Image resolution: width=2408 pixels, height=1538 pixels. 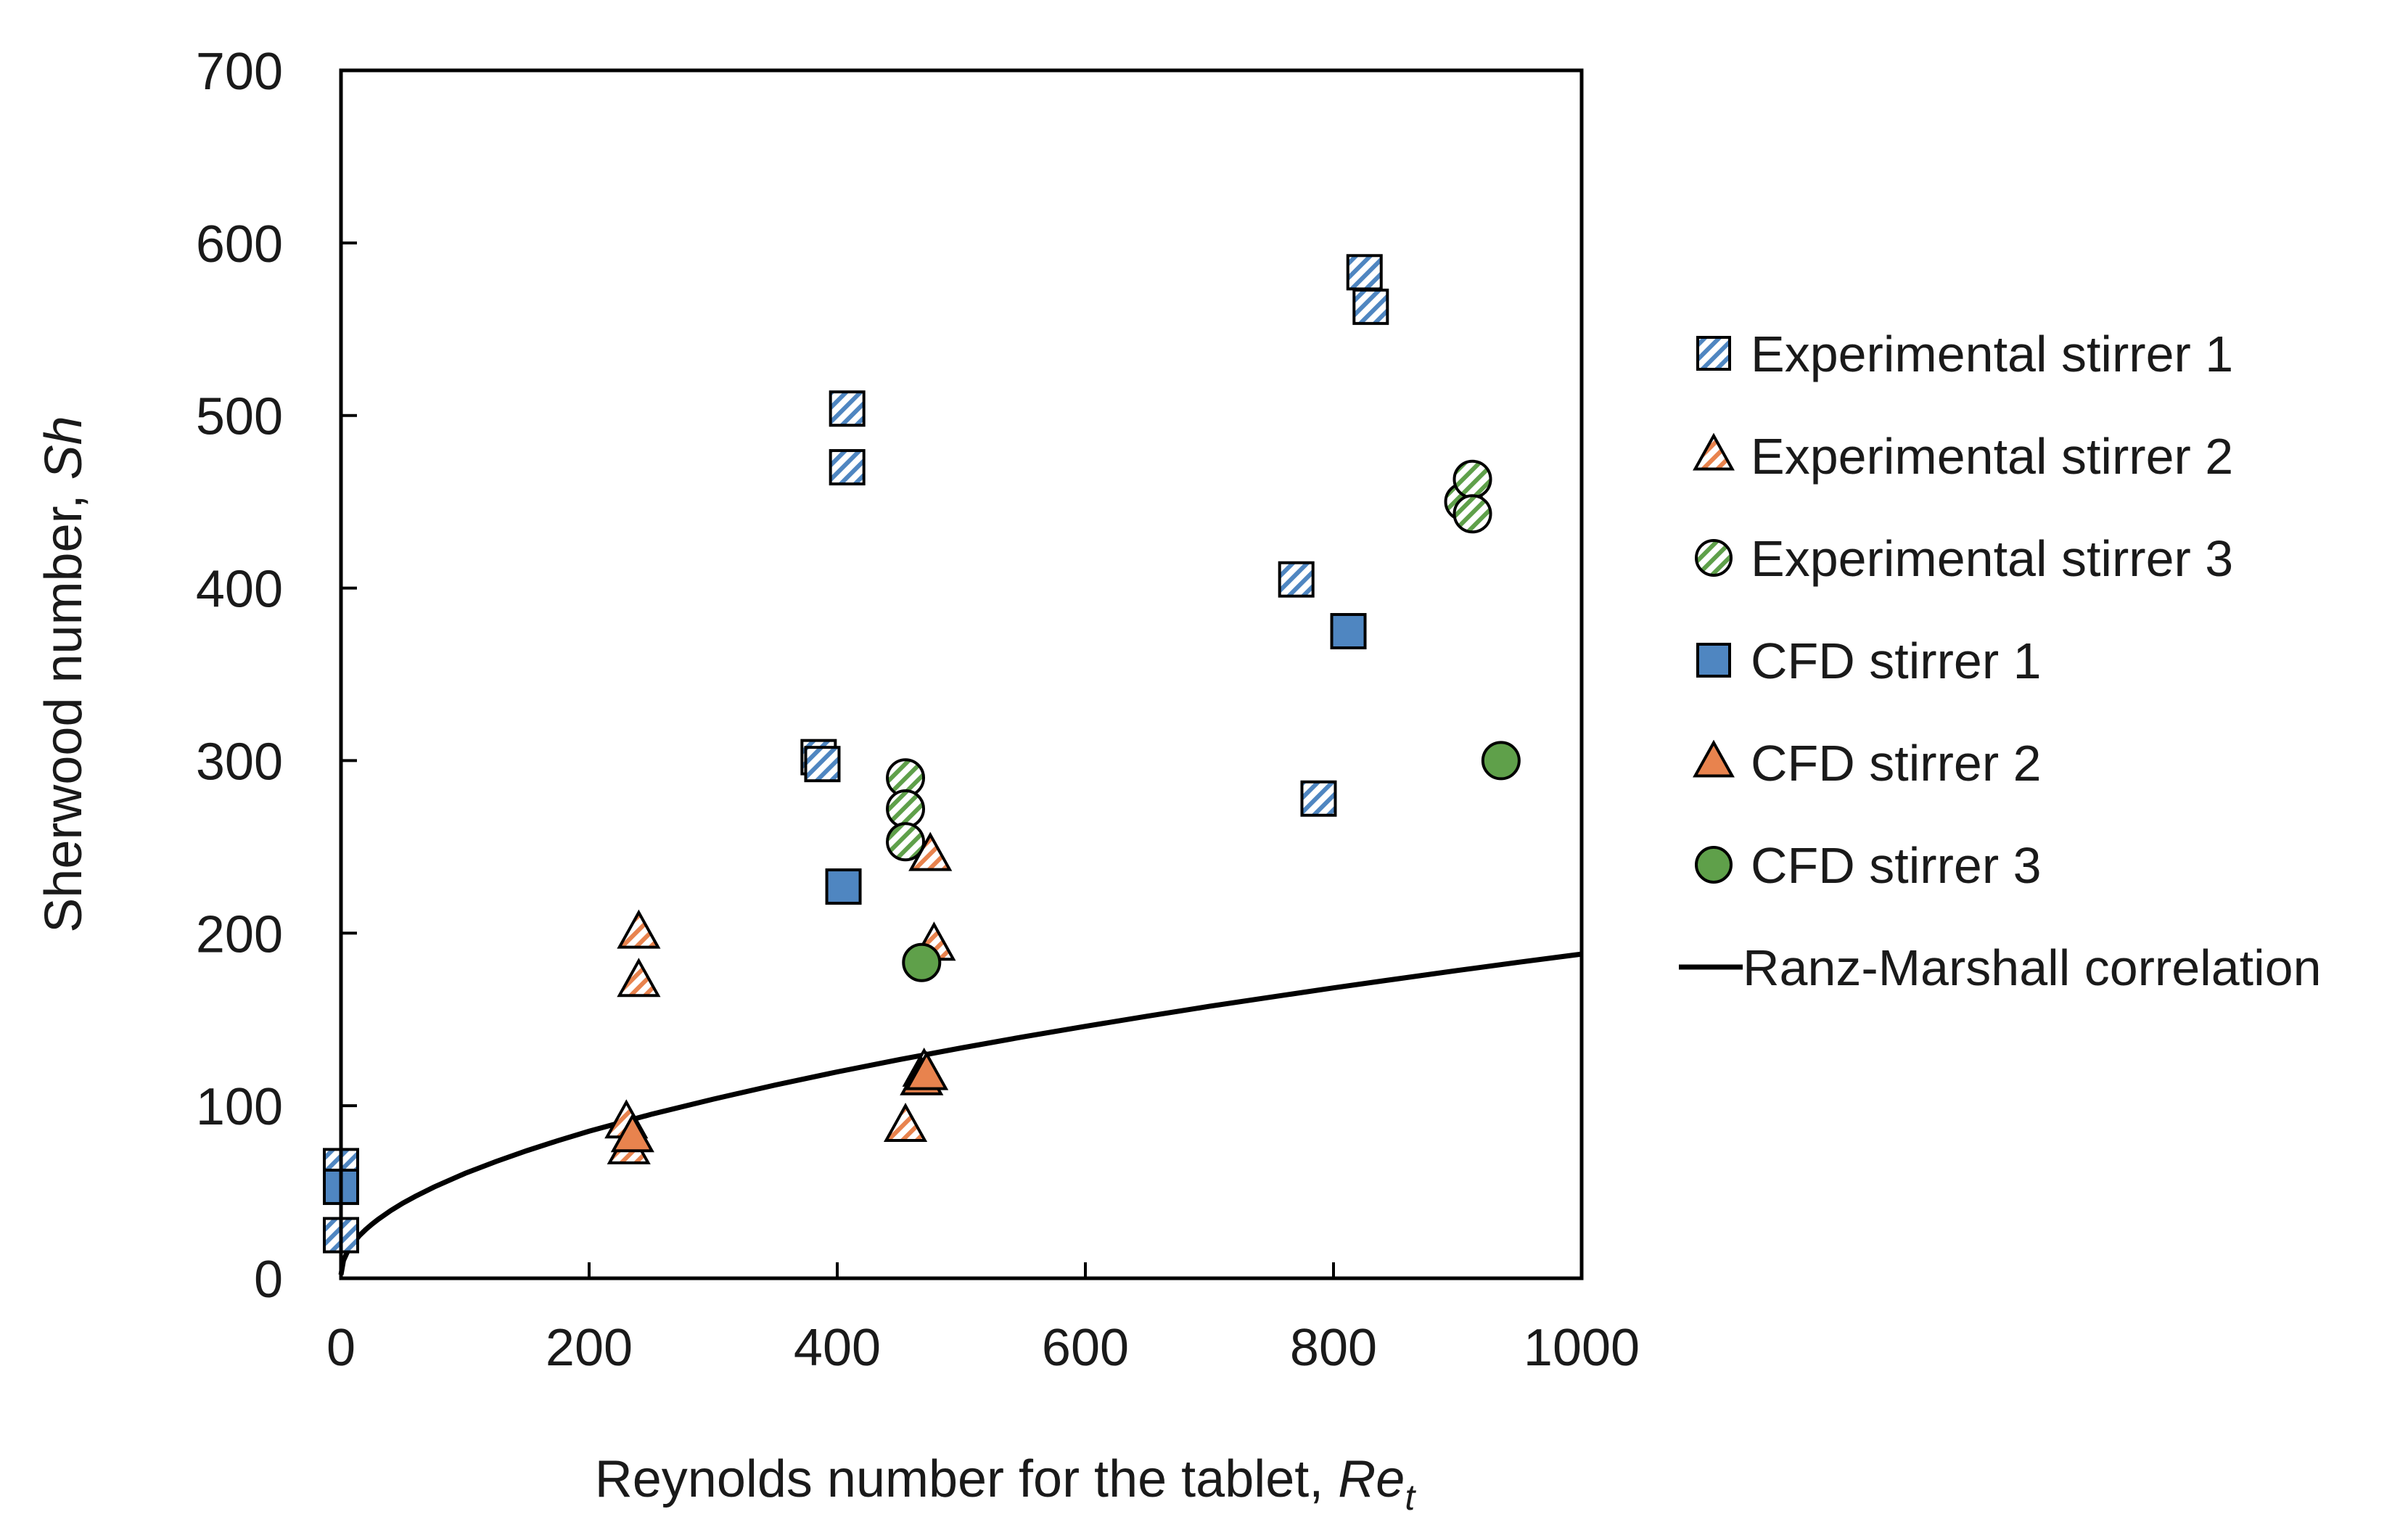 What do you see at coordinates (239, 934) in the screenshot?
I see `y-tick-label: 200` at bounding box center [239, 934].